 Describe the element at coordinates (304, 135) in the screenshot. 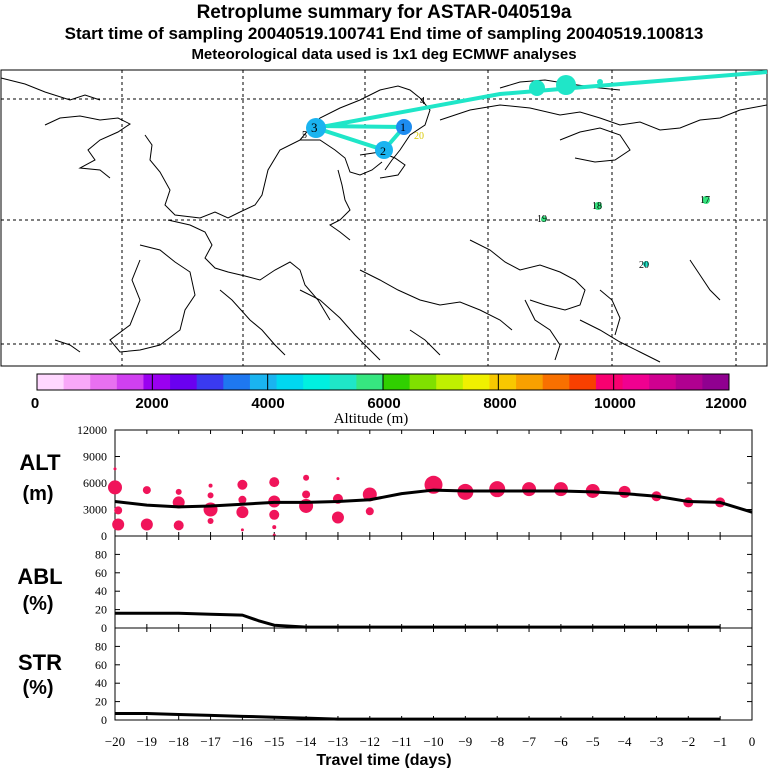

I see `map-label: 5` at that location.